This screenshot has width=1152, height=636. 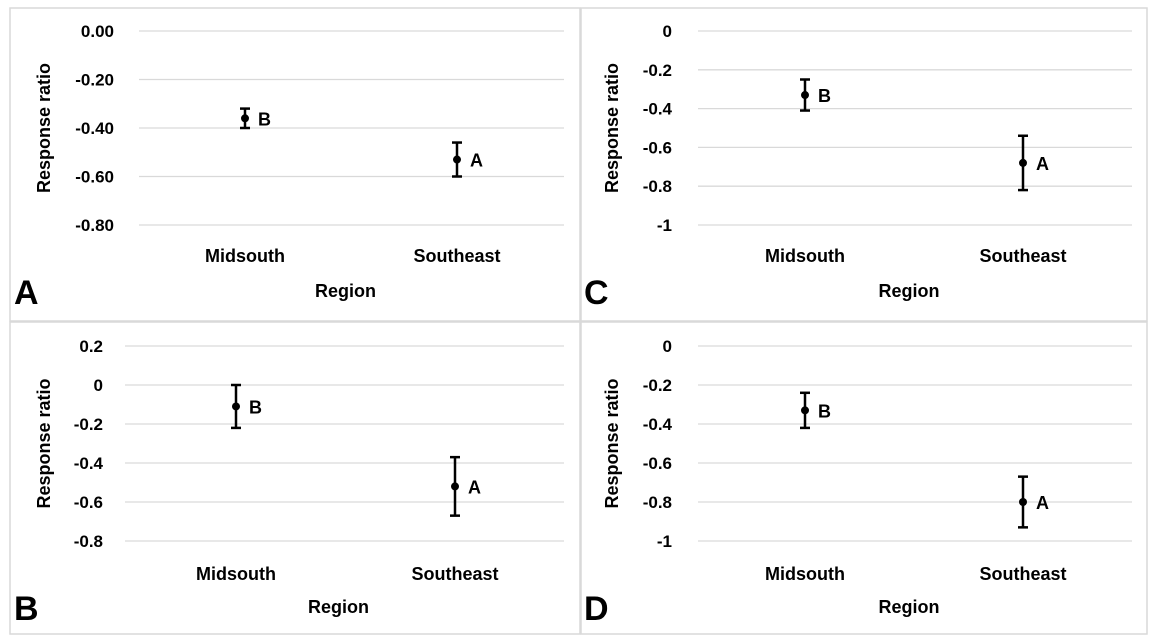 What do you see at coordinates (596, 609) in the screenshot?
I see `panel-letter: D` at bounding box center [596, 609].